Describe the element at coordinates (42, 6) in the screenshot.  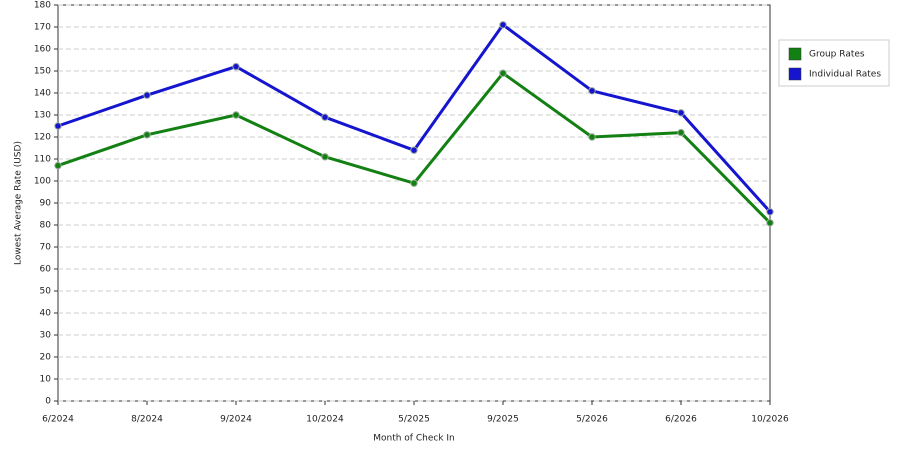
I see `y-tick-label: 180` at that location.